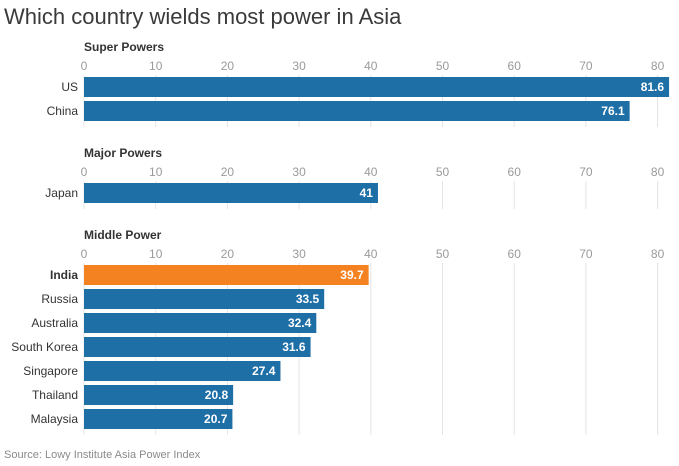 The width and height of the screenshot is (679, 466). What do you see at coordinates (308, 299) in the screenshot?
I see `data-label: 33.5` at bounding box center [308, 299].